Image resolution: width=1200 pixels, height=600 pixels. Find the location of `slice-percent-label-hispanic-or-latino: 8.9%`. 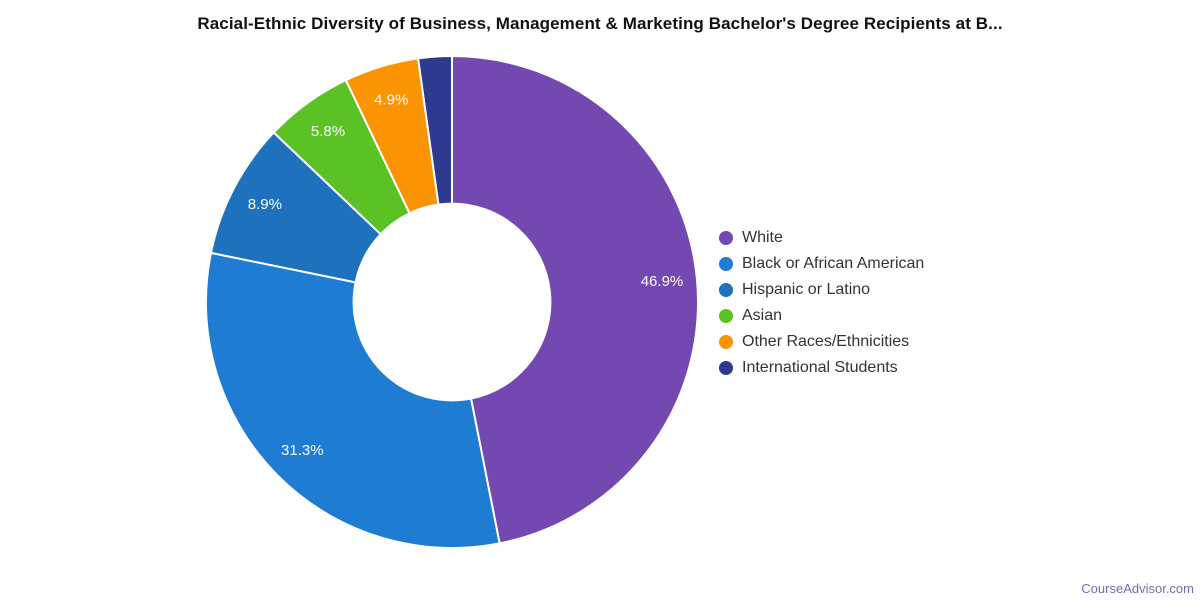

slice-percent-label-hispanic-or-latino: 8.9% is located at coordinates (265, 204).